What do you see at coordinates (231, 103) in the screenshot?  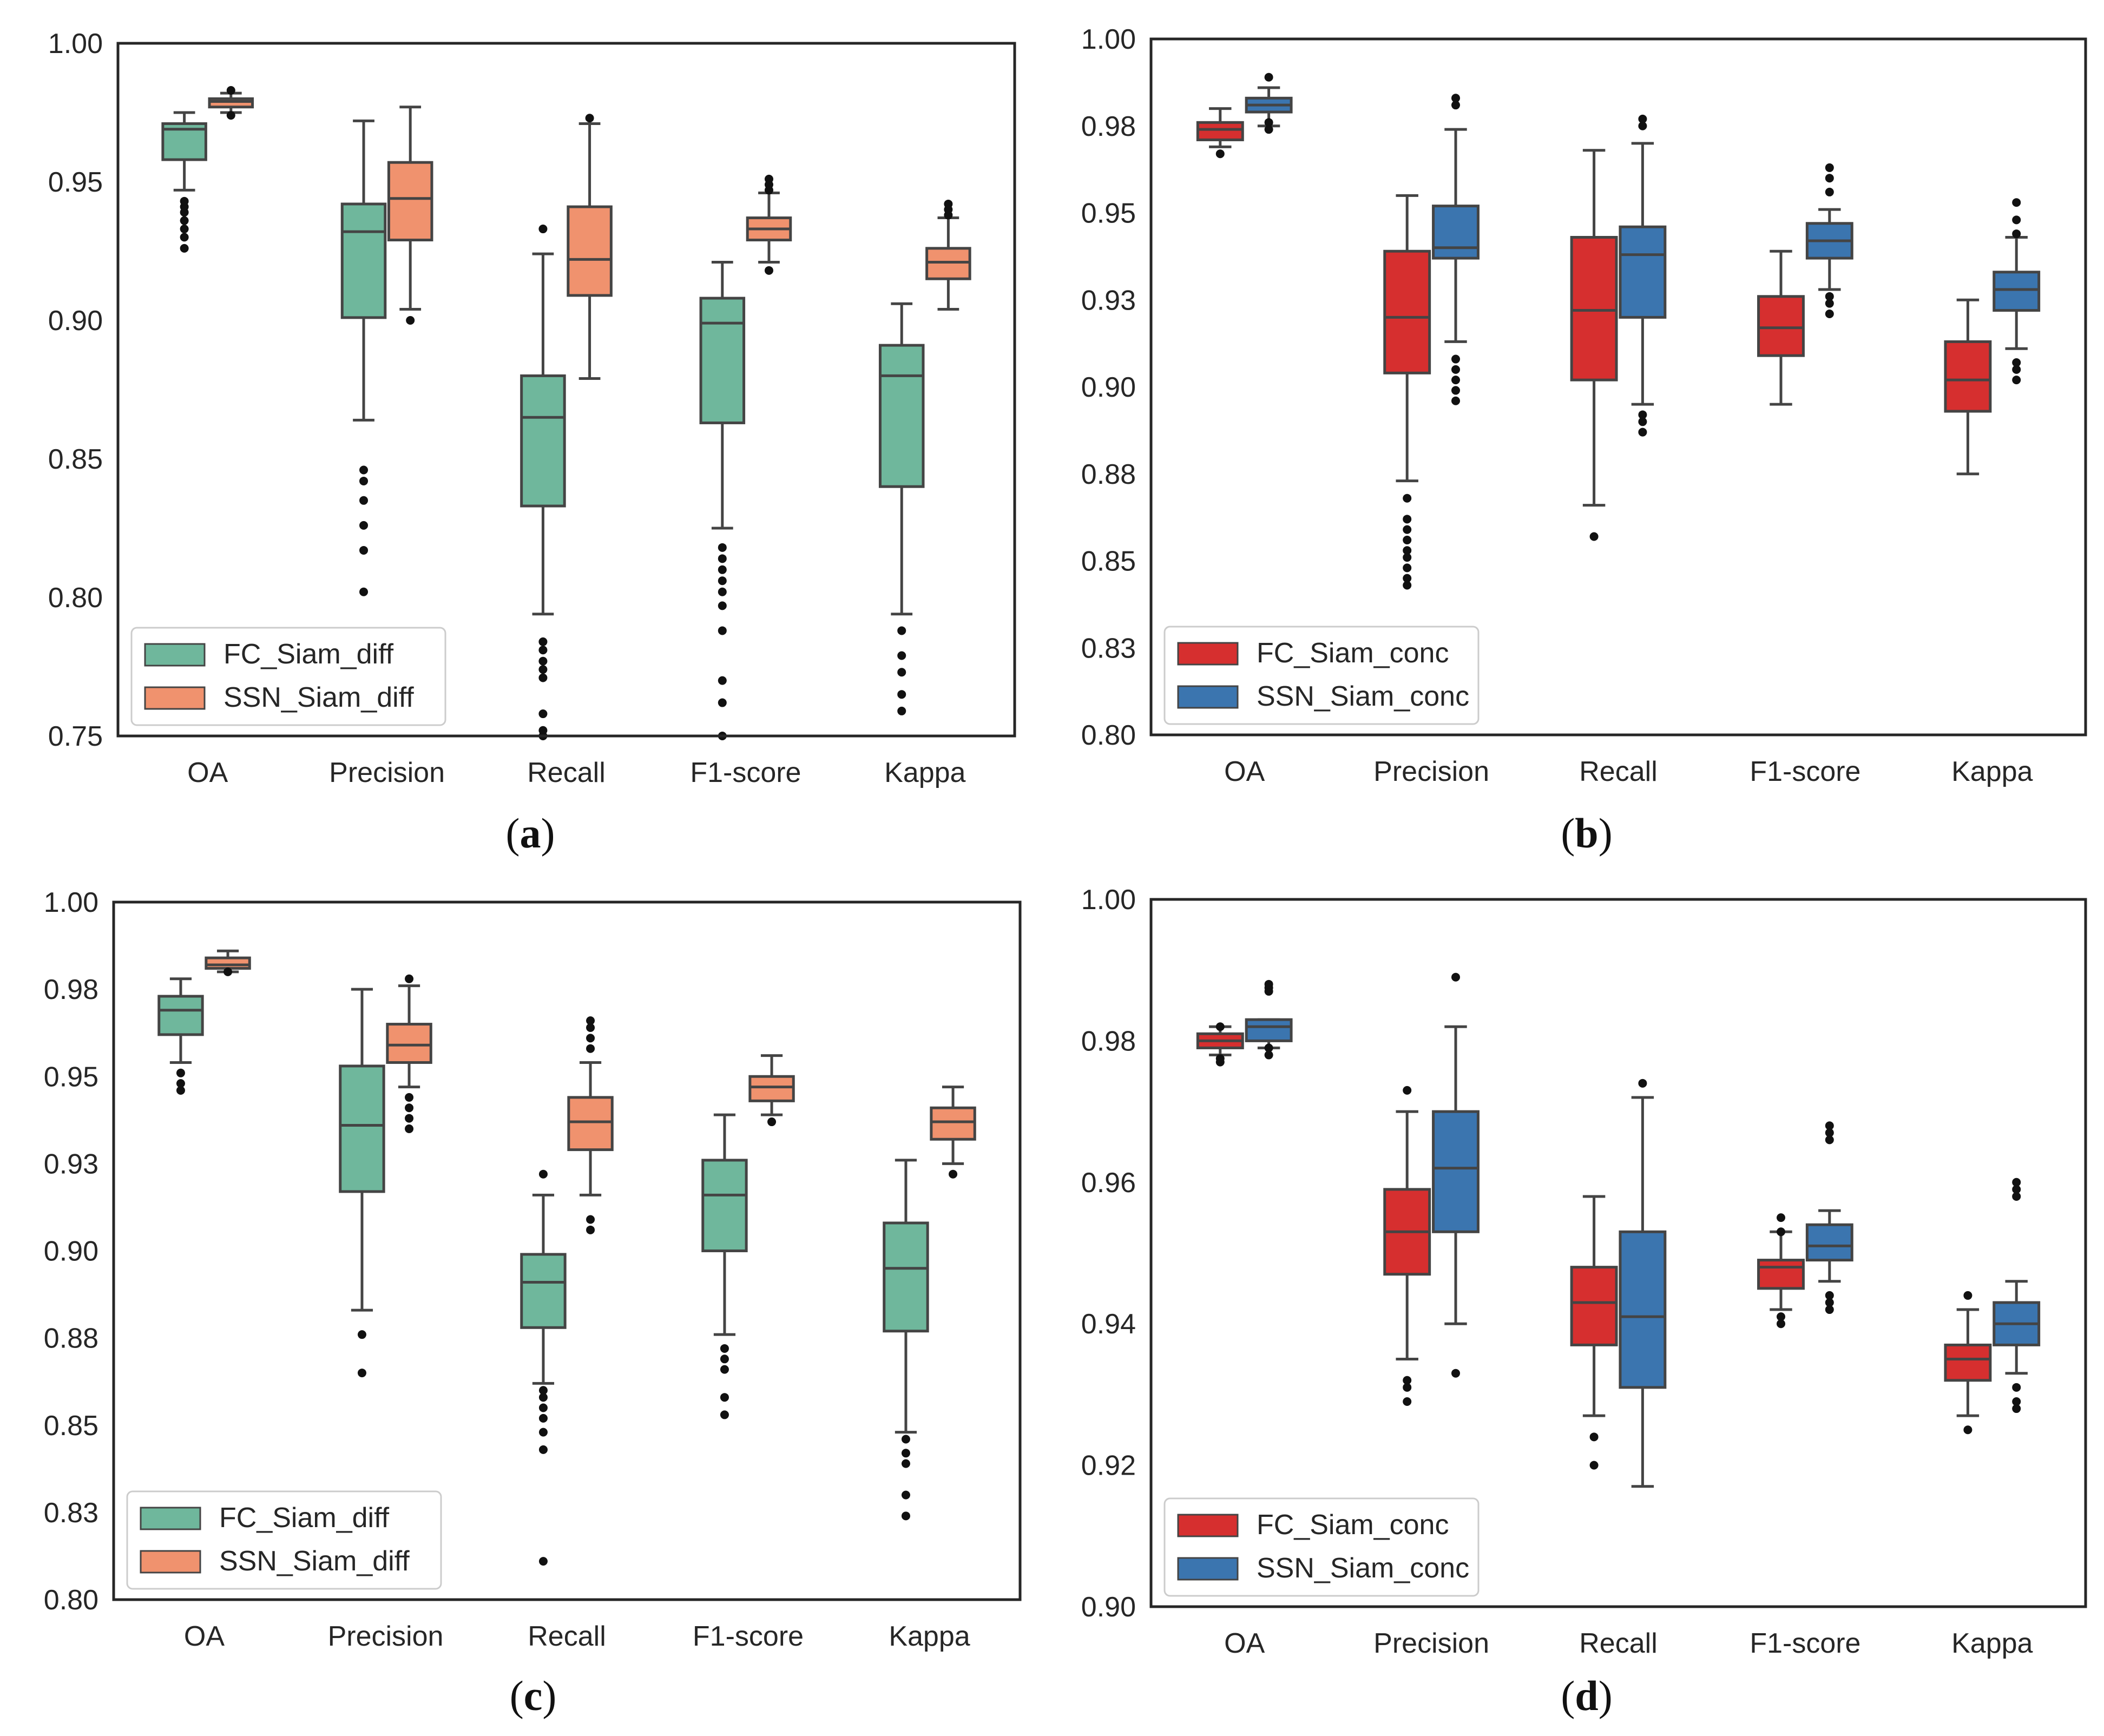 I see `box-SSN_Siam_diff-OA` at bounding box center [231, 103].